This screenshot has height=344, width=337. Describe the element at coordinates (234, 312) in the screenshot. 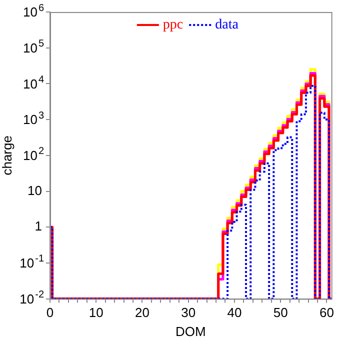

I see `x-tick-label: 40` at that location.